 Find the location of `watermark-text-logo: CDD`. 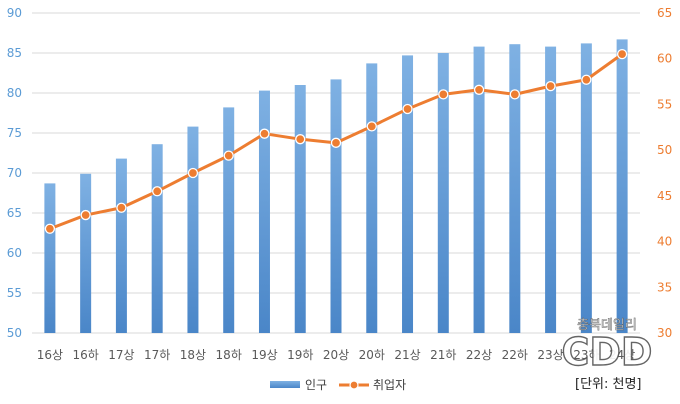

watermark-text-logo: CDD is located at coordinates (607, 352).